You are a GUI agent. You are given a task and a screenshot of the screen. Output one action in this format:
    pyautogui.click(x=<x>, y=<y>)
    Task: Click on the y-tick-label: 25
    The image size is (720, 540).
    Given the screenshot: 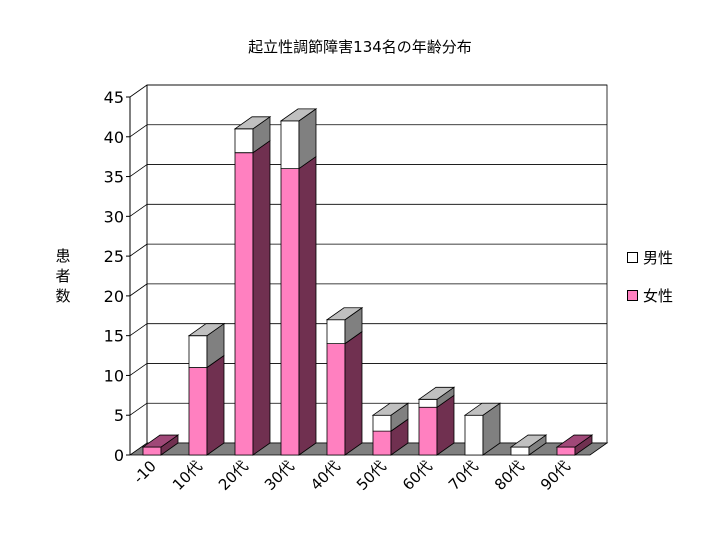 What is the action you would take?
    pyautogui.click(x=114, y=256)
    